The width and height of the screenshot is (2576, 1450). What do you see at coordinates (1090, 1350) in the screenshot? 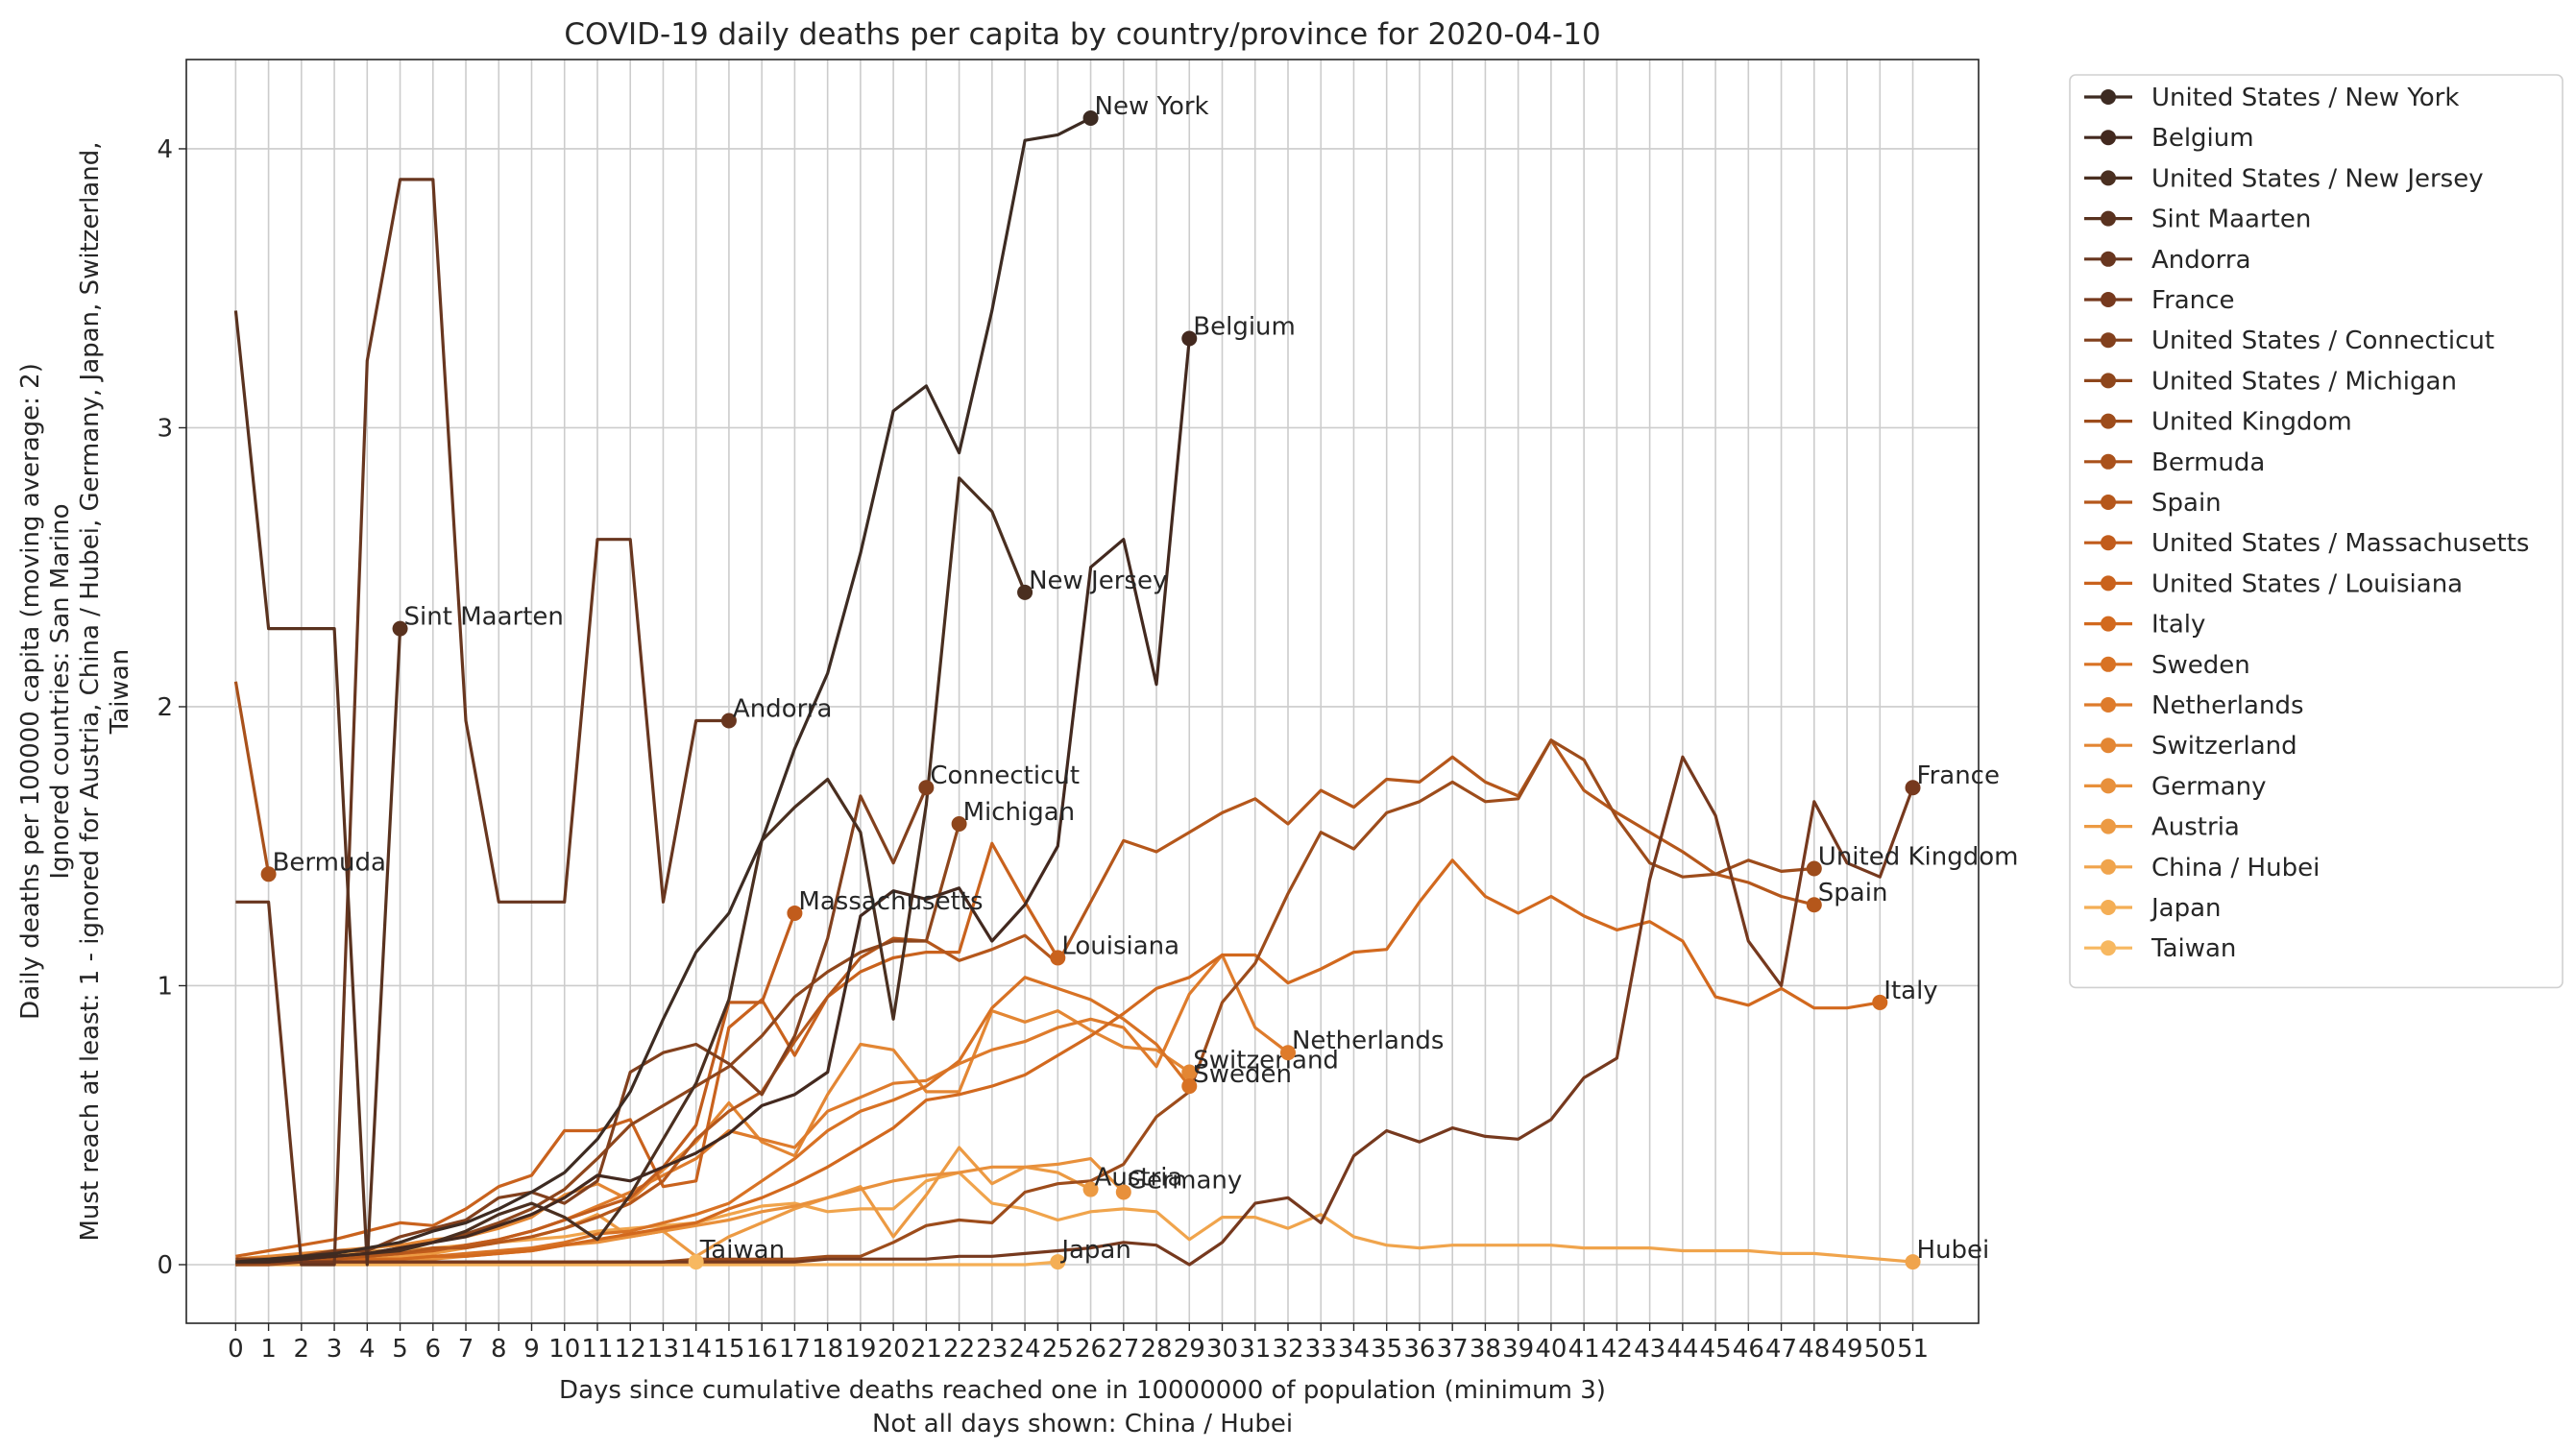
I see `x-tick-label: 26` at bounding box center [1090, 1350].